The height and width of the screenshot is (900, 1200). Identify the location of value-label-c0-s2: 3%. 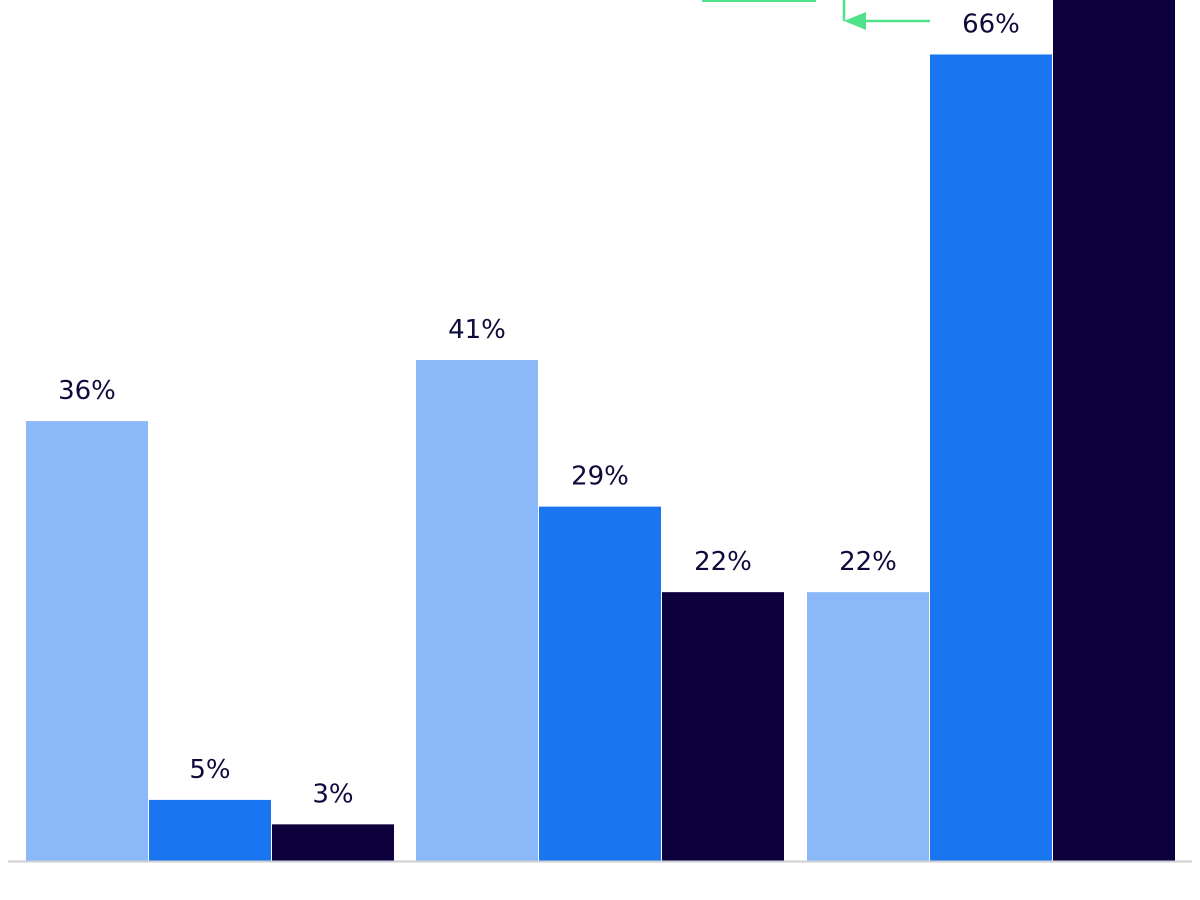
(332, 794).